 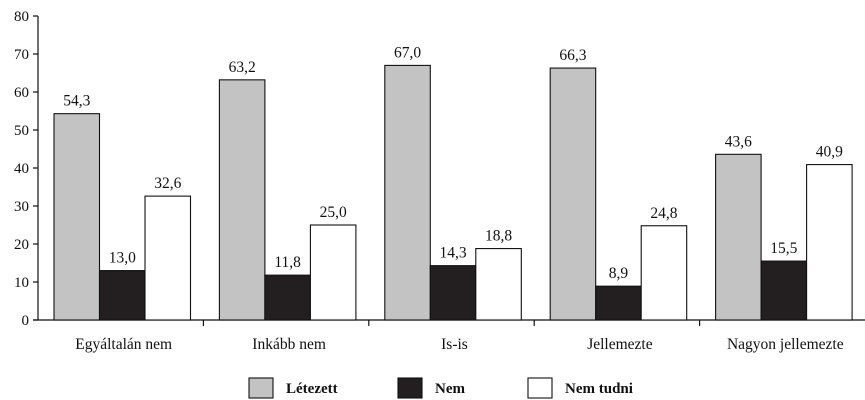 What do you see at coordinates (619, 273) in the screenshot?
I see `data-label: 8,9` at bounding box center [619, 273].